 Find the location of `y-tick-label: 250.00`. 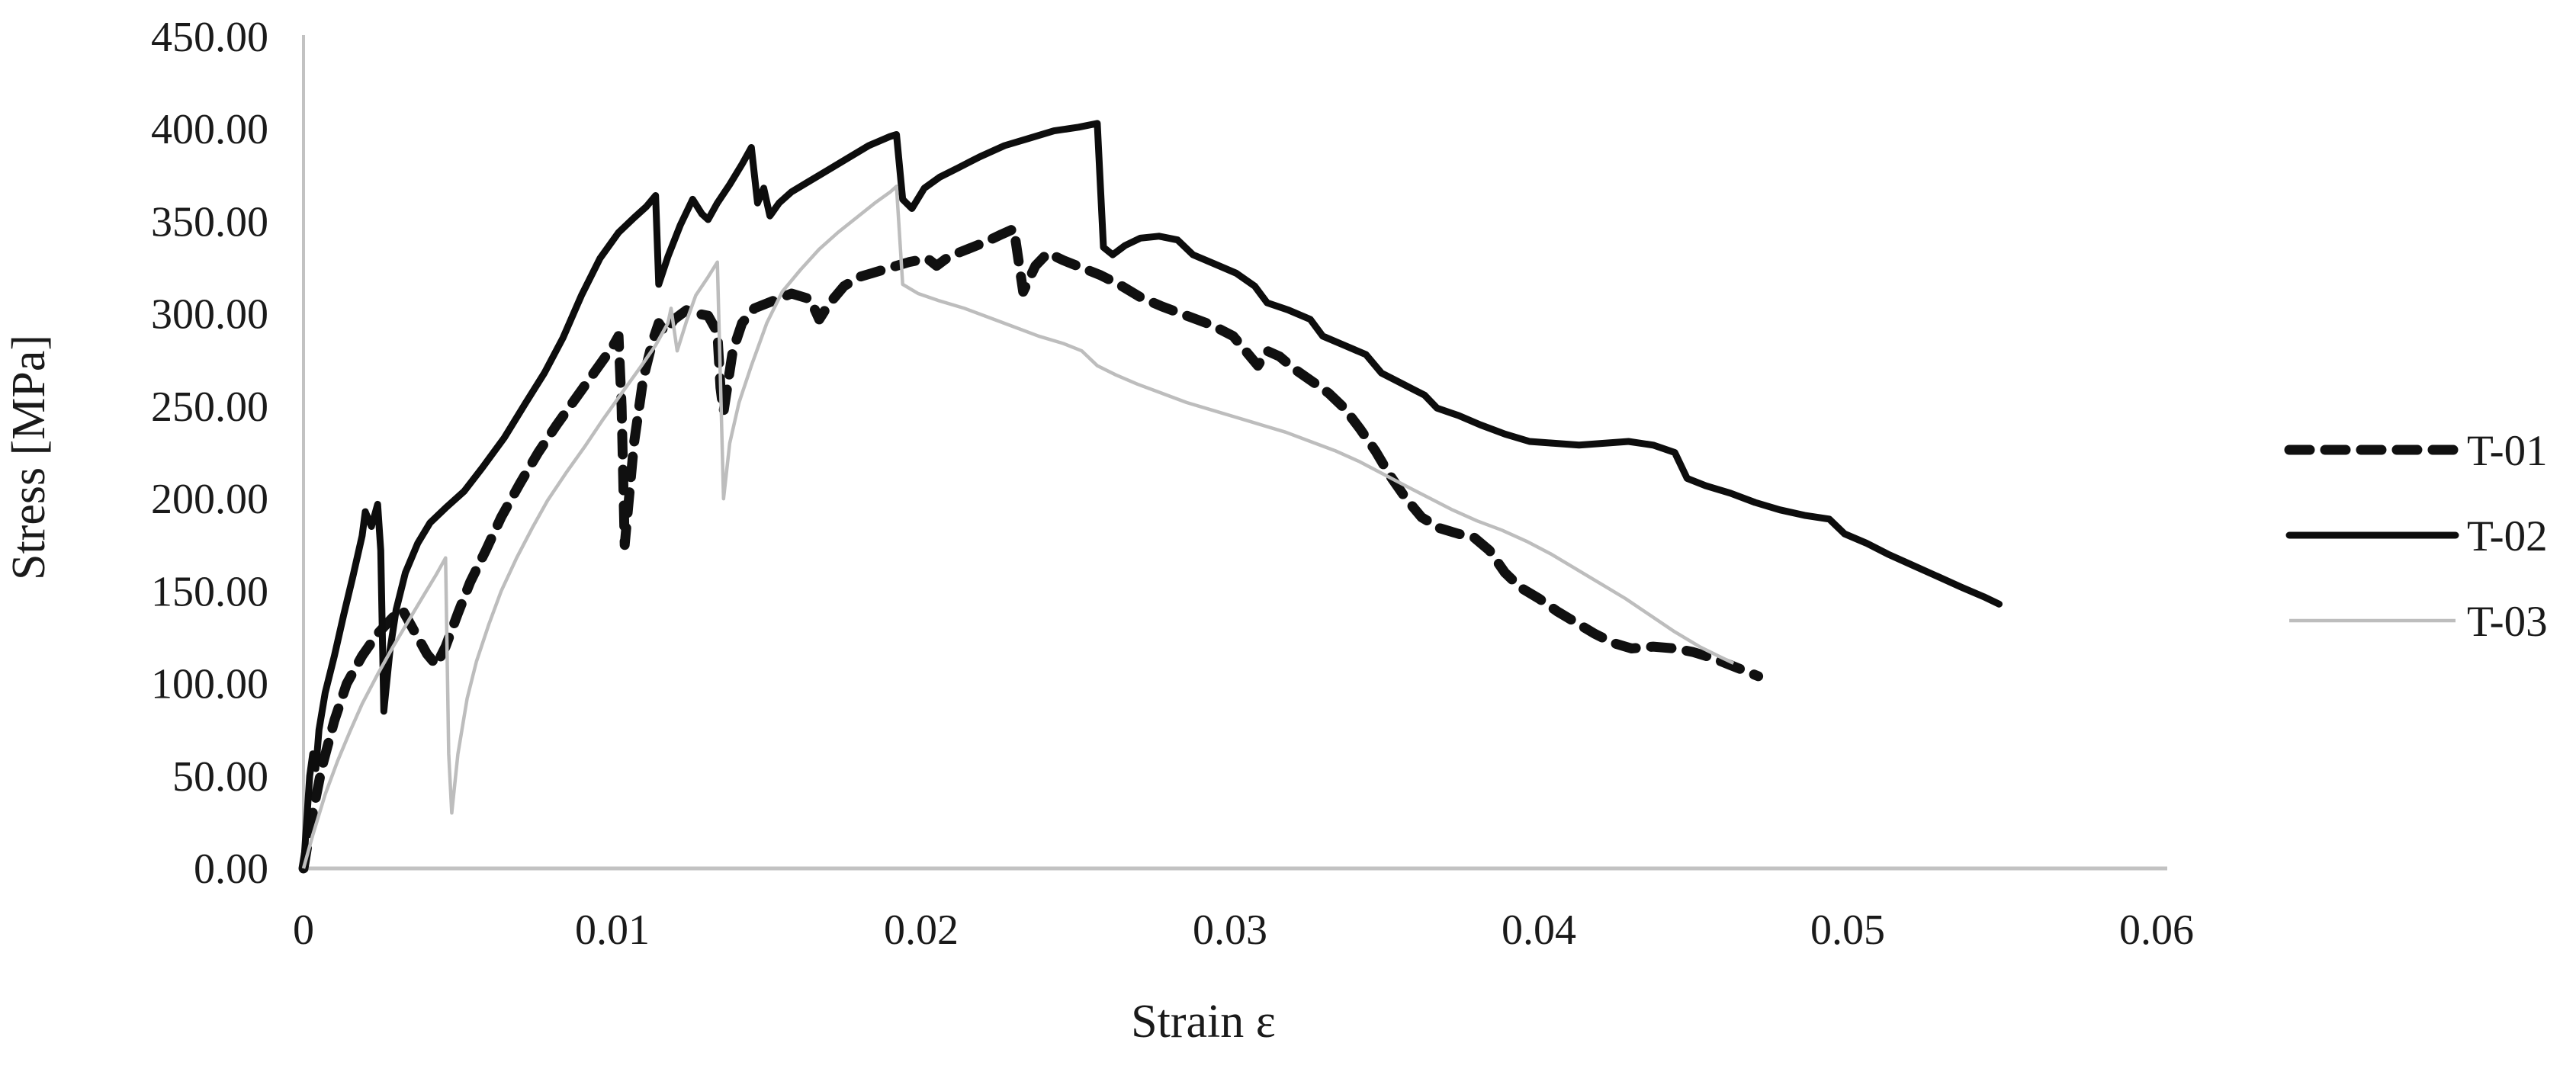

y-tick-label: 250.00 is located at coordinates (209, 407).